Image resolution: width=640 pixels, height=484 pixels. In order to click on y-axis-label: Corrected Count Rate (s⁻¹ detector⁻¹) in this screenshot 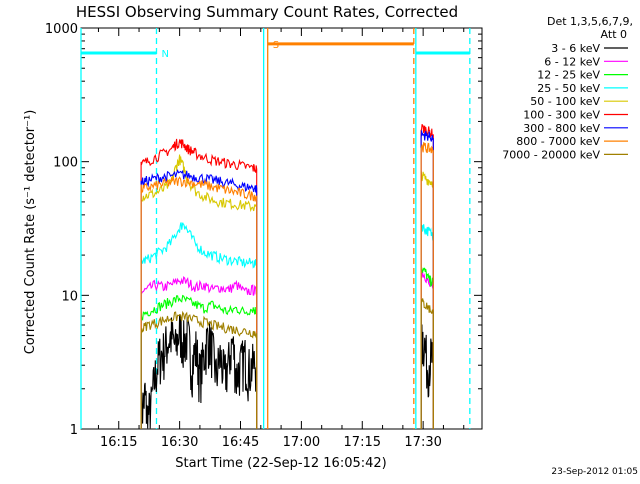, I will do `click(30, 232)`.